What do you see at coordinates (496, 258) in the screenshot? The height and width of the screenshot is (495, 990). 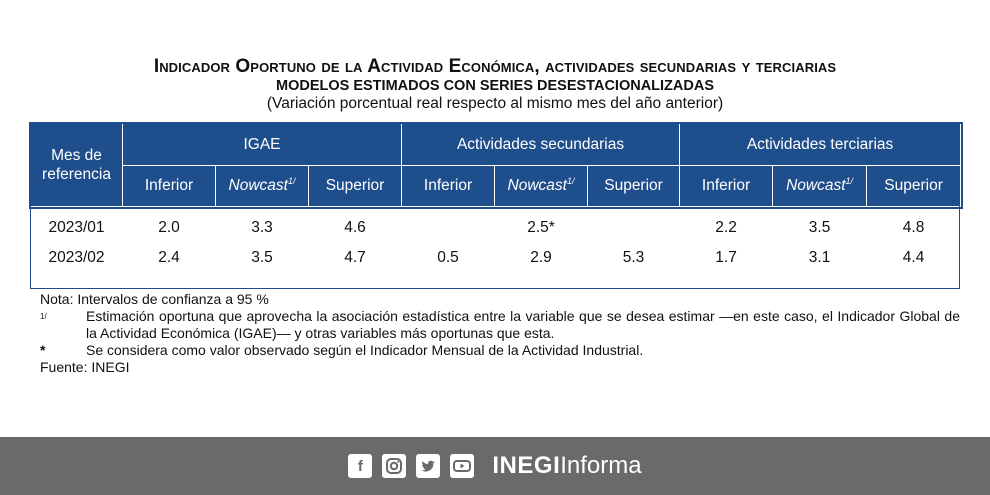 I see `table-row: 2023/02 2.4 3.5 4.7 0.5 2.9 5.3 1.7 3.1 4.4` at bounding box center [496, 258].